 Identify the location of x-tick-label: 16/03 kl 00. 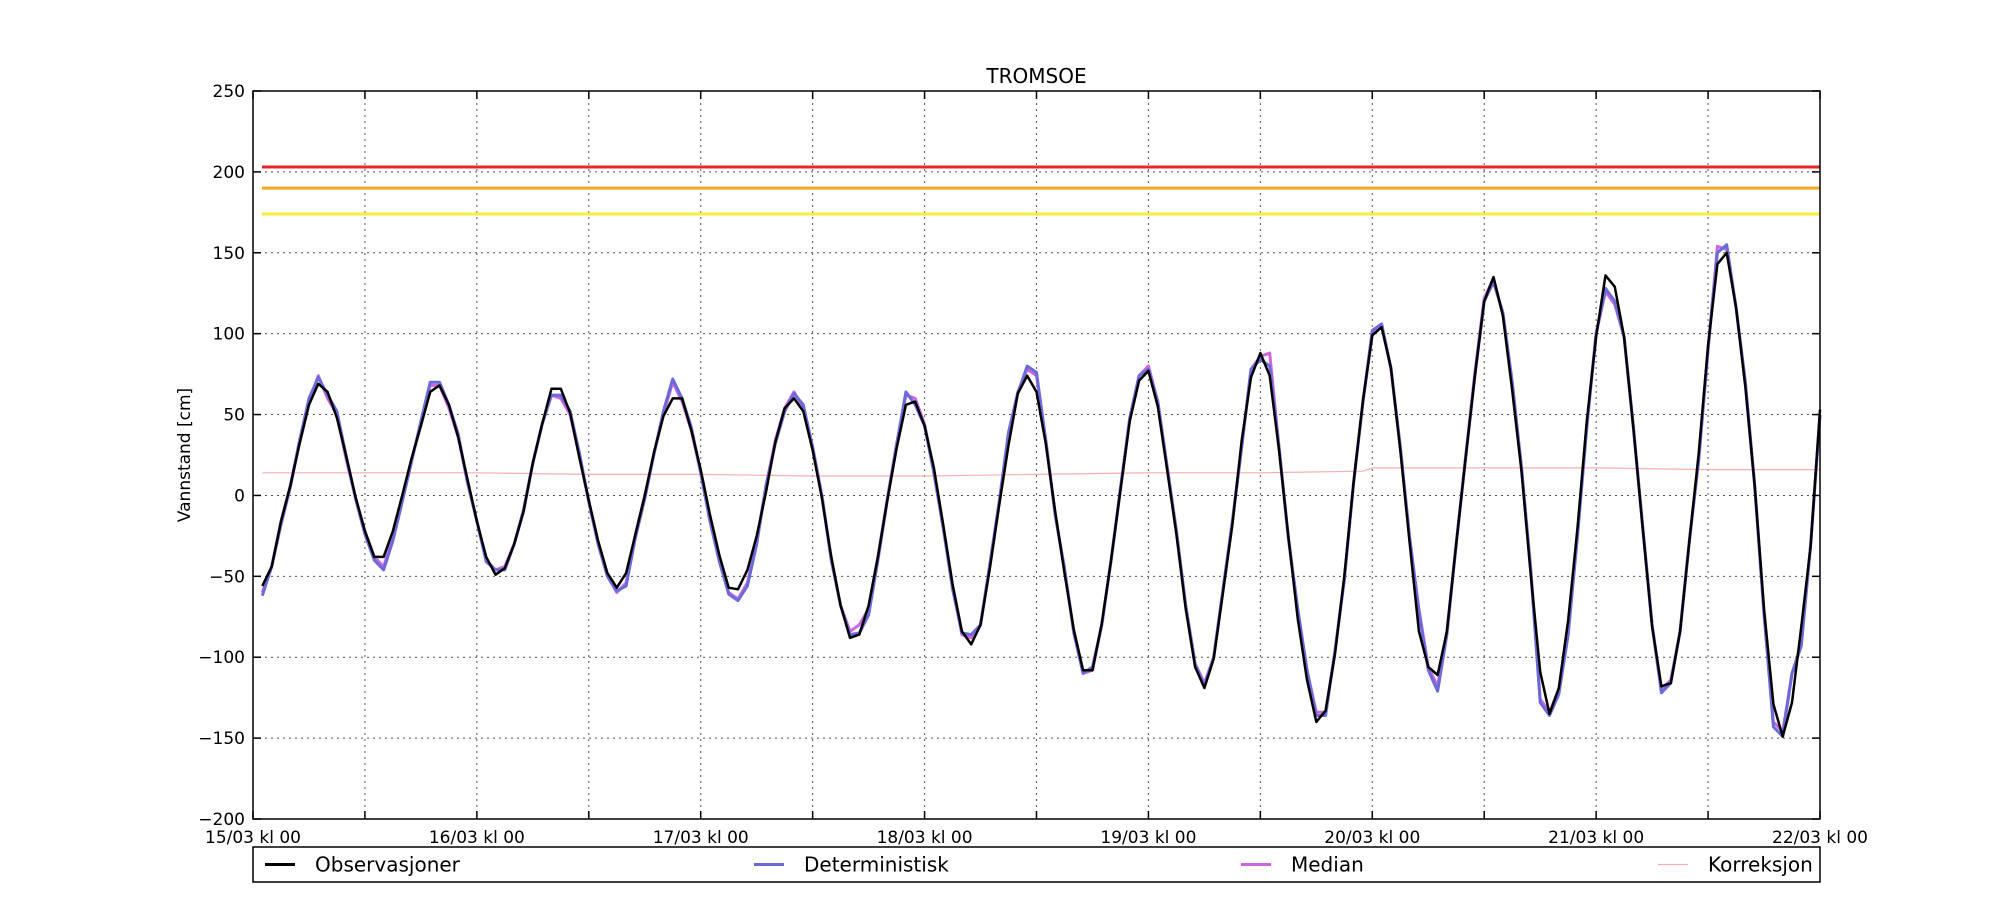
(477, 838).